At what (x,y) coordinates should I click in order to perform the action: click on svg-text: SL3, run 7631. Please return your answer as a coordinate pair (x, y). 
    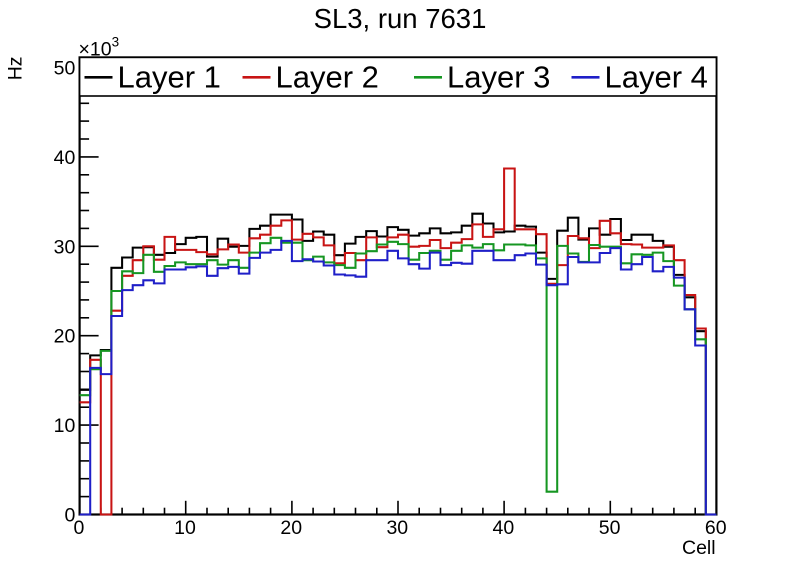
    Looking at the image, I should click on (400, 18).